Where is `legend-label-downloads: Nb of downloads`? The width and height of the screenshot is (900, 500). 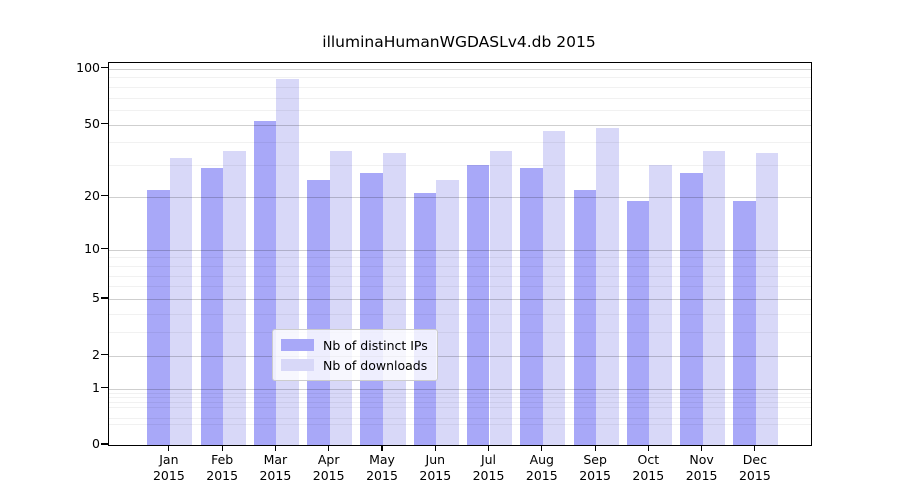 legend-label-downloads: Nb of downloads is located at coordinates (375, 365).